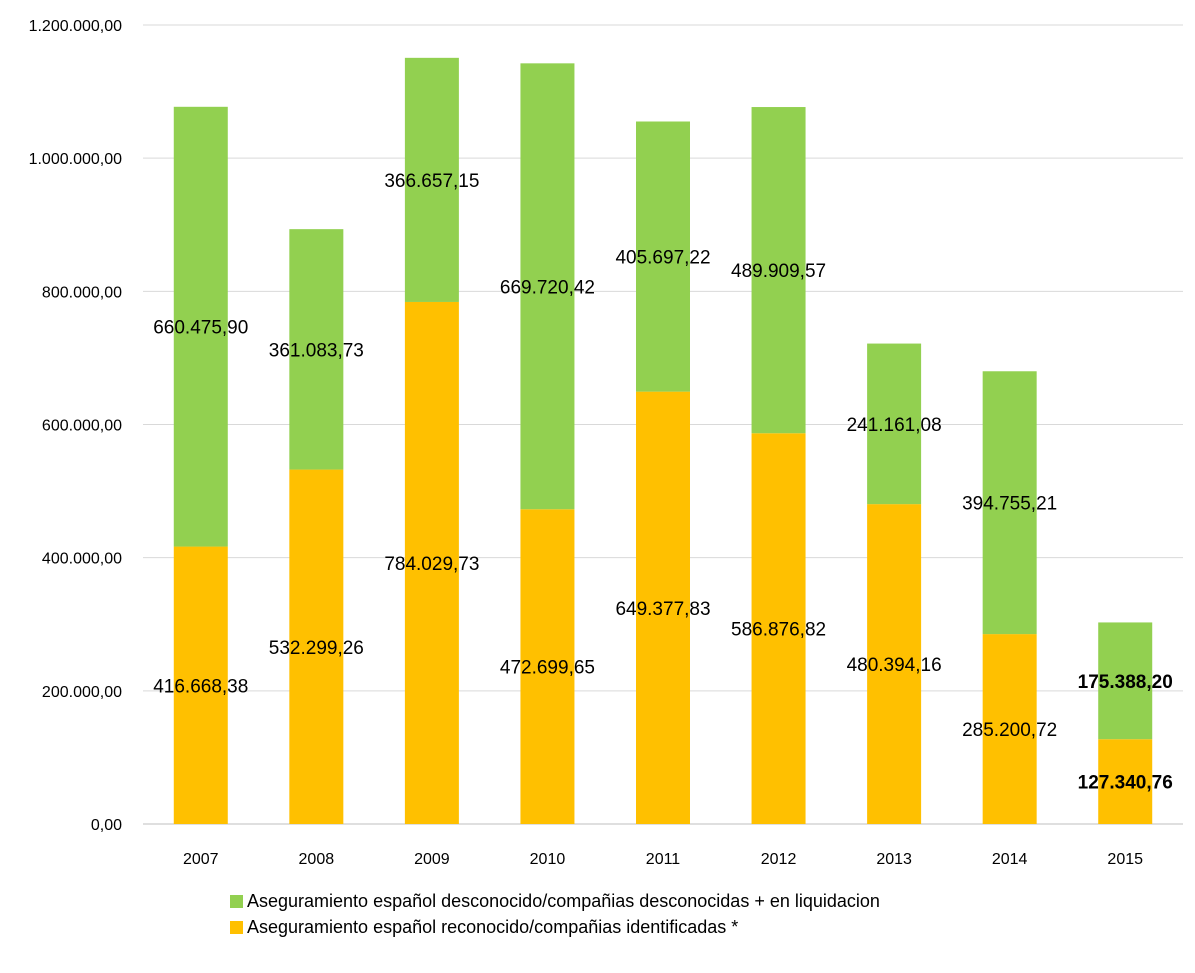  I want to click on data-label-desconocido: 394.755,21, so click(1009, 504).